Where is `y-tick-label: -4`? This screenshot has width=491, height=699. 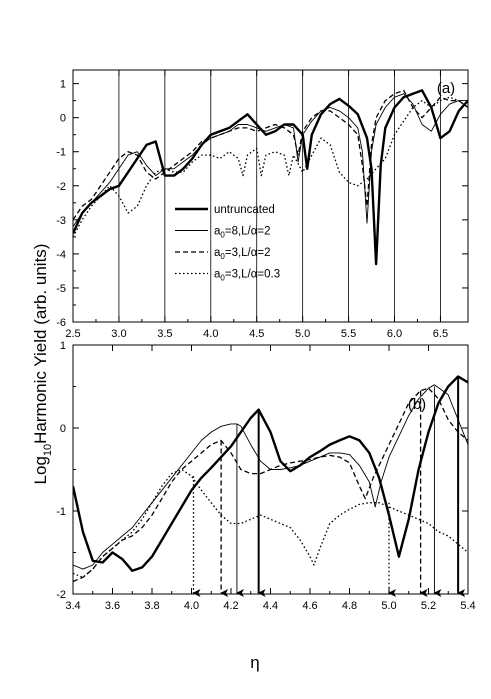 y-tick-label: -4 is located at coordinates (61, 255).